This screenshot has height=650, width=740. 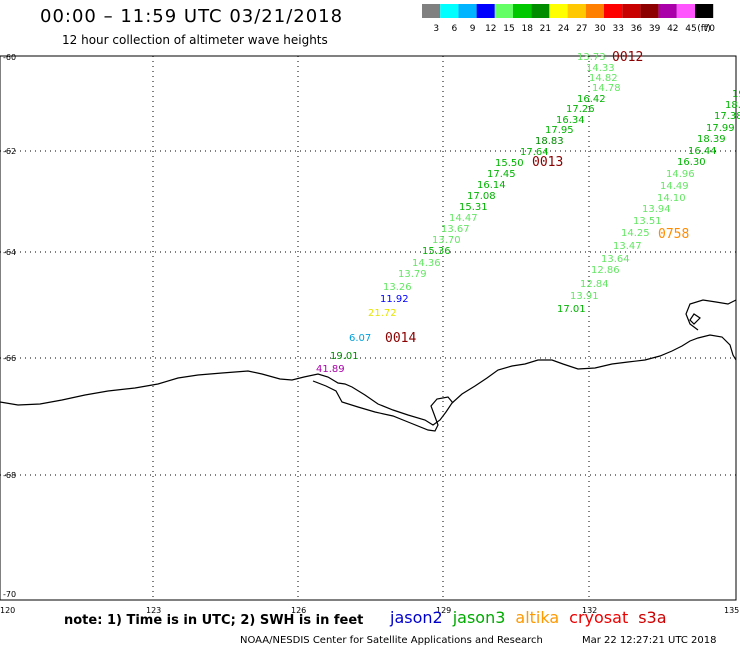 What do you see at coordinates (298, 610) in the screenshot?
I see `lon-tick: 126` at bounding box center [298, 610].